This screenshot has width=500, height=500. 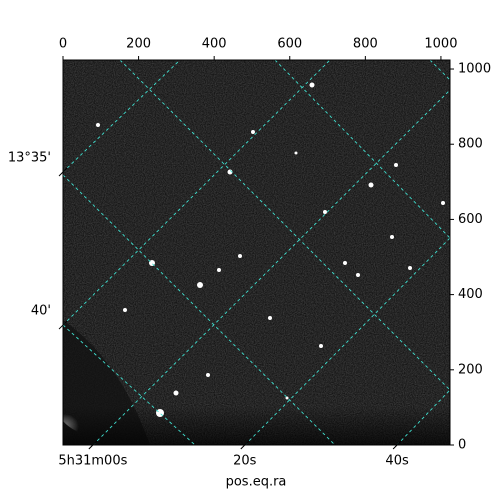 I want to click on y-tick-label: 1000, so click(x=474, y=69).